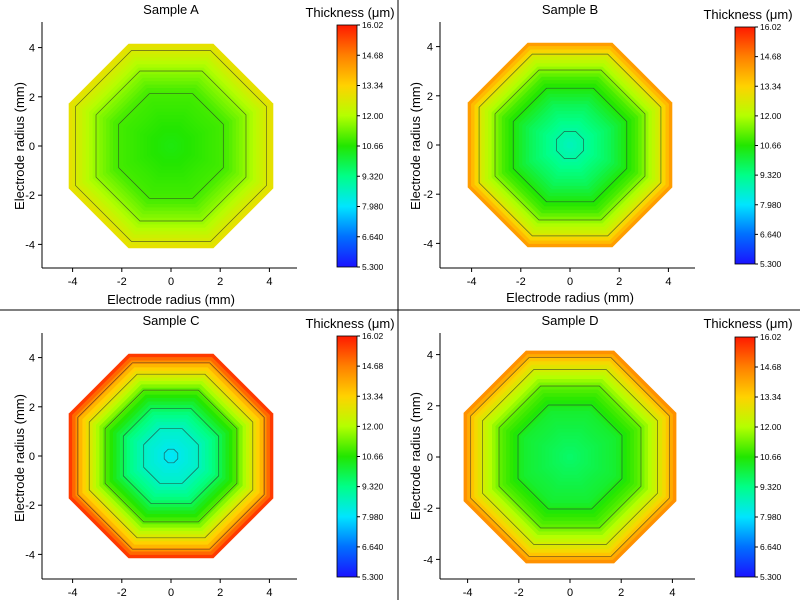 Image resolution: width=800 pixels, height=600 pixels. I want to click on y-axis-label: Electrode radius (mm), so click(19, 146).